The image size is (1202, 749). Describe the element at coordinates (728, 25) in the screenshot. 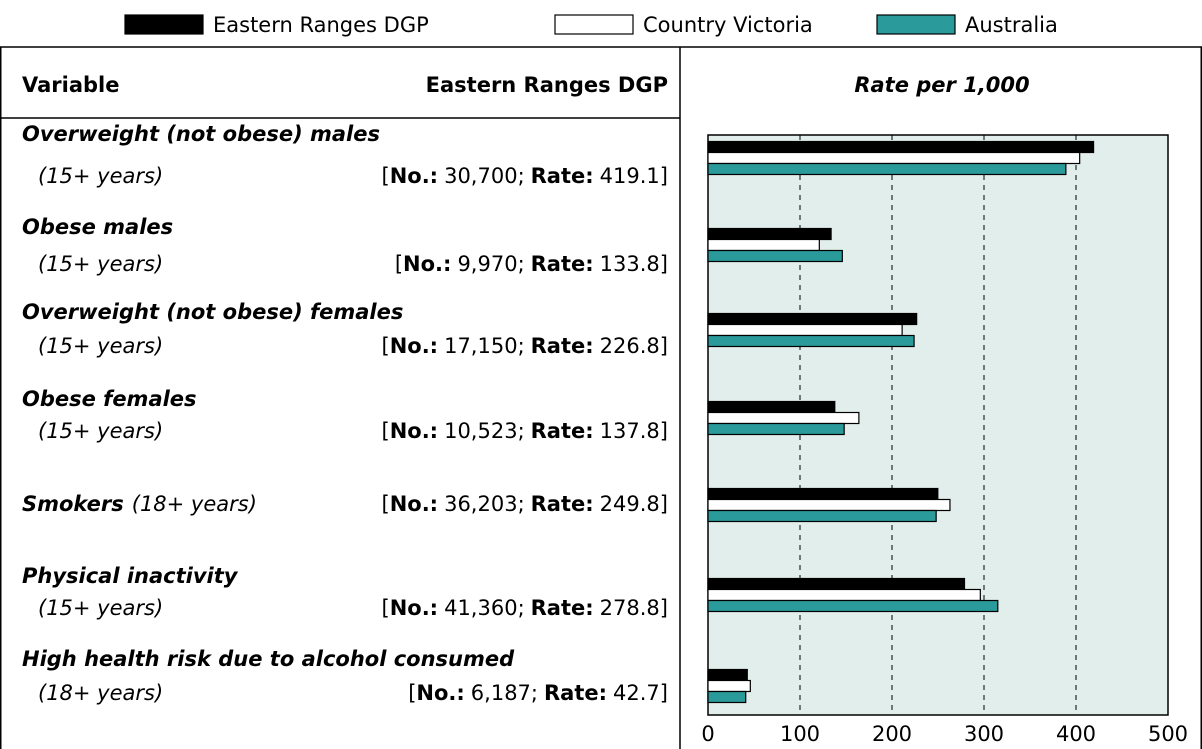

I see `legend-label: Country Victoria` at that location.